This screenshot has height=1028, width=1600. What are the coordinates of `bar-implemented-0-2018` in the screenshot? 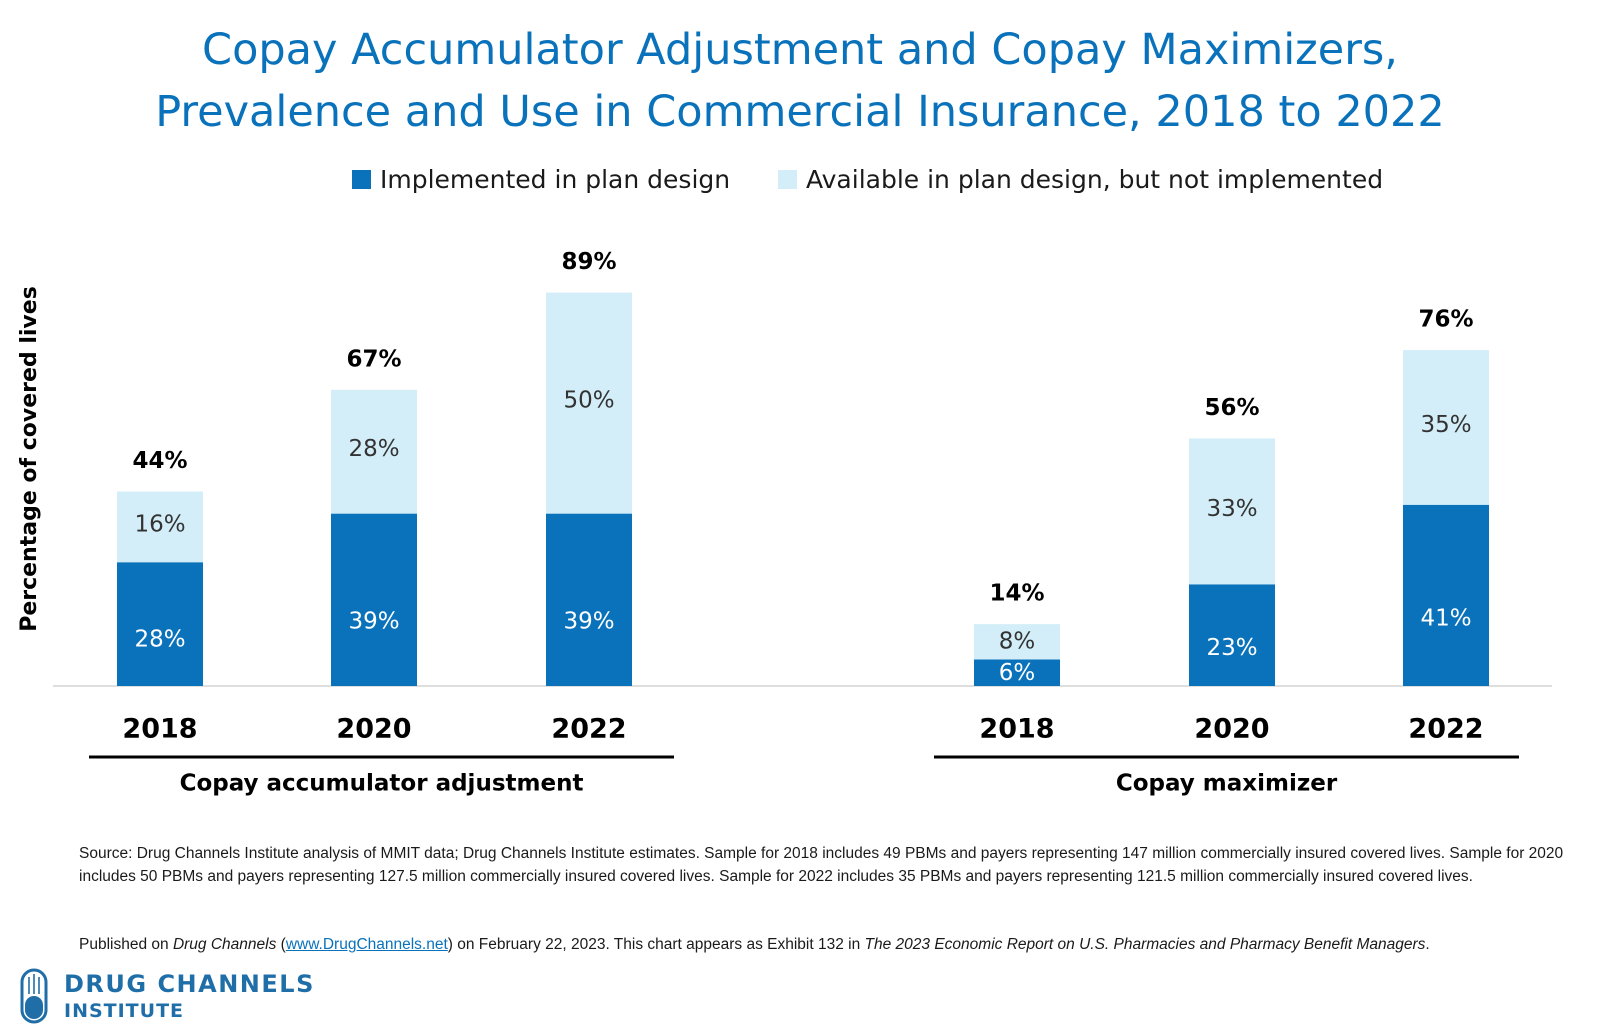 It's located at (160, 624).